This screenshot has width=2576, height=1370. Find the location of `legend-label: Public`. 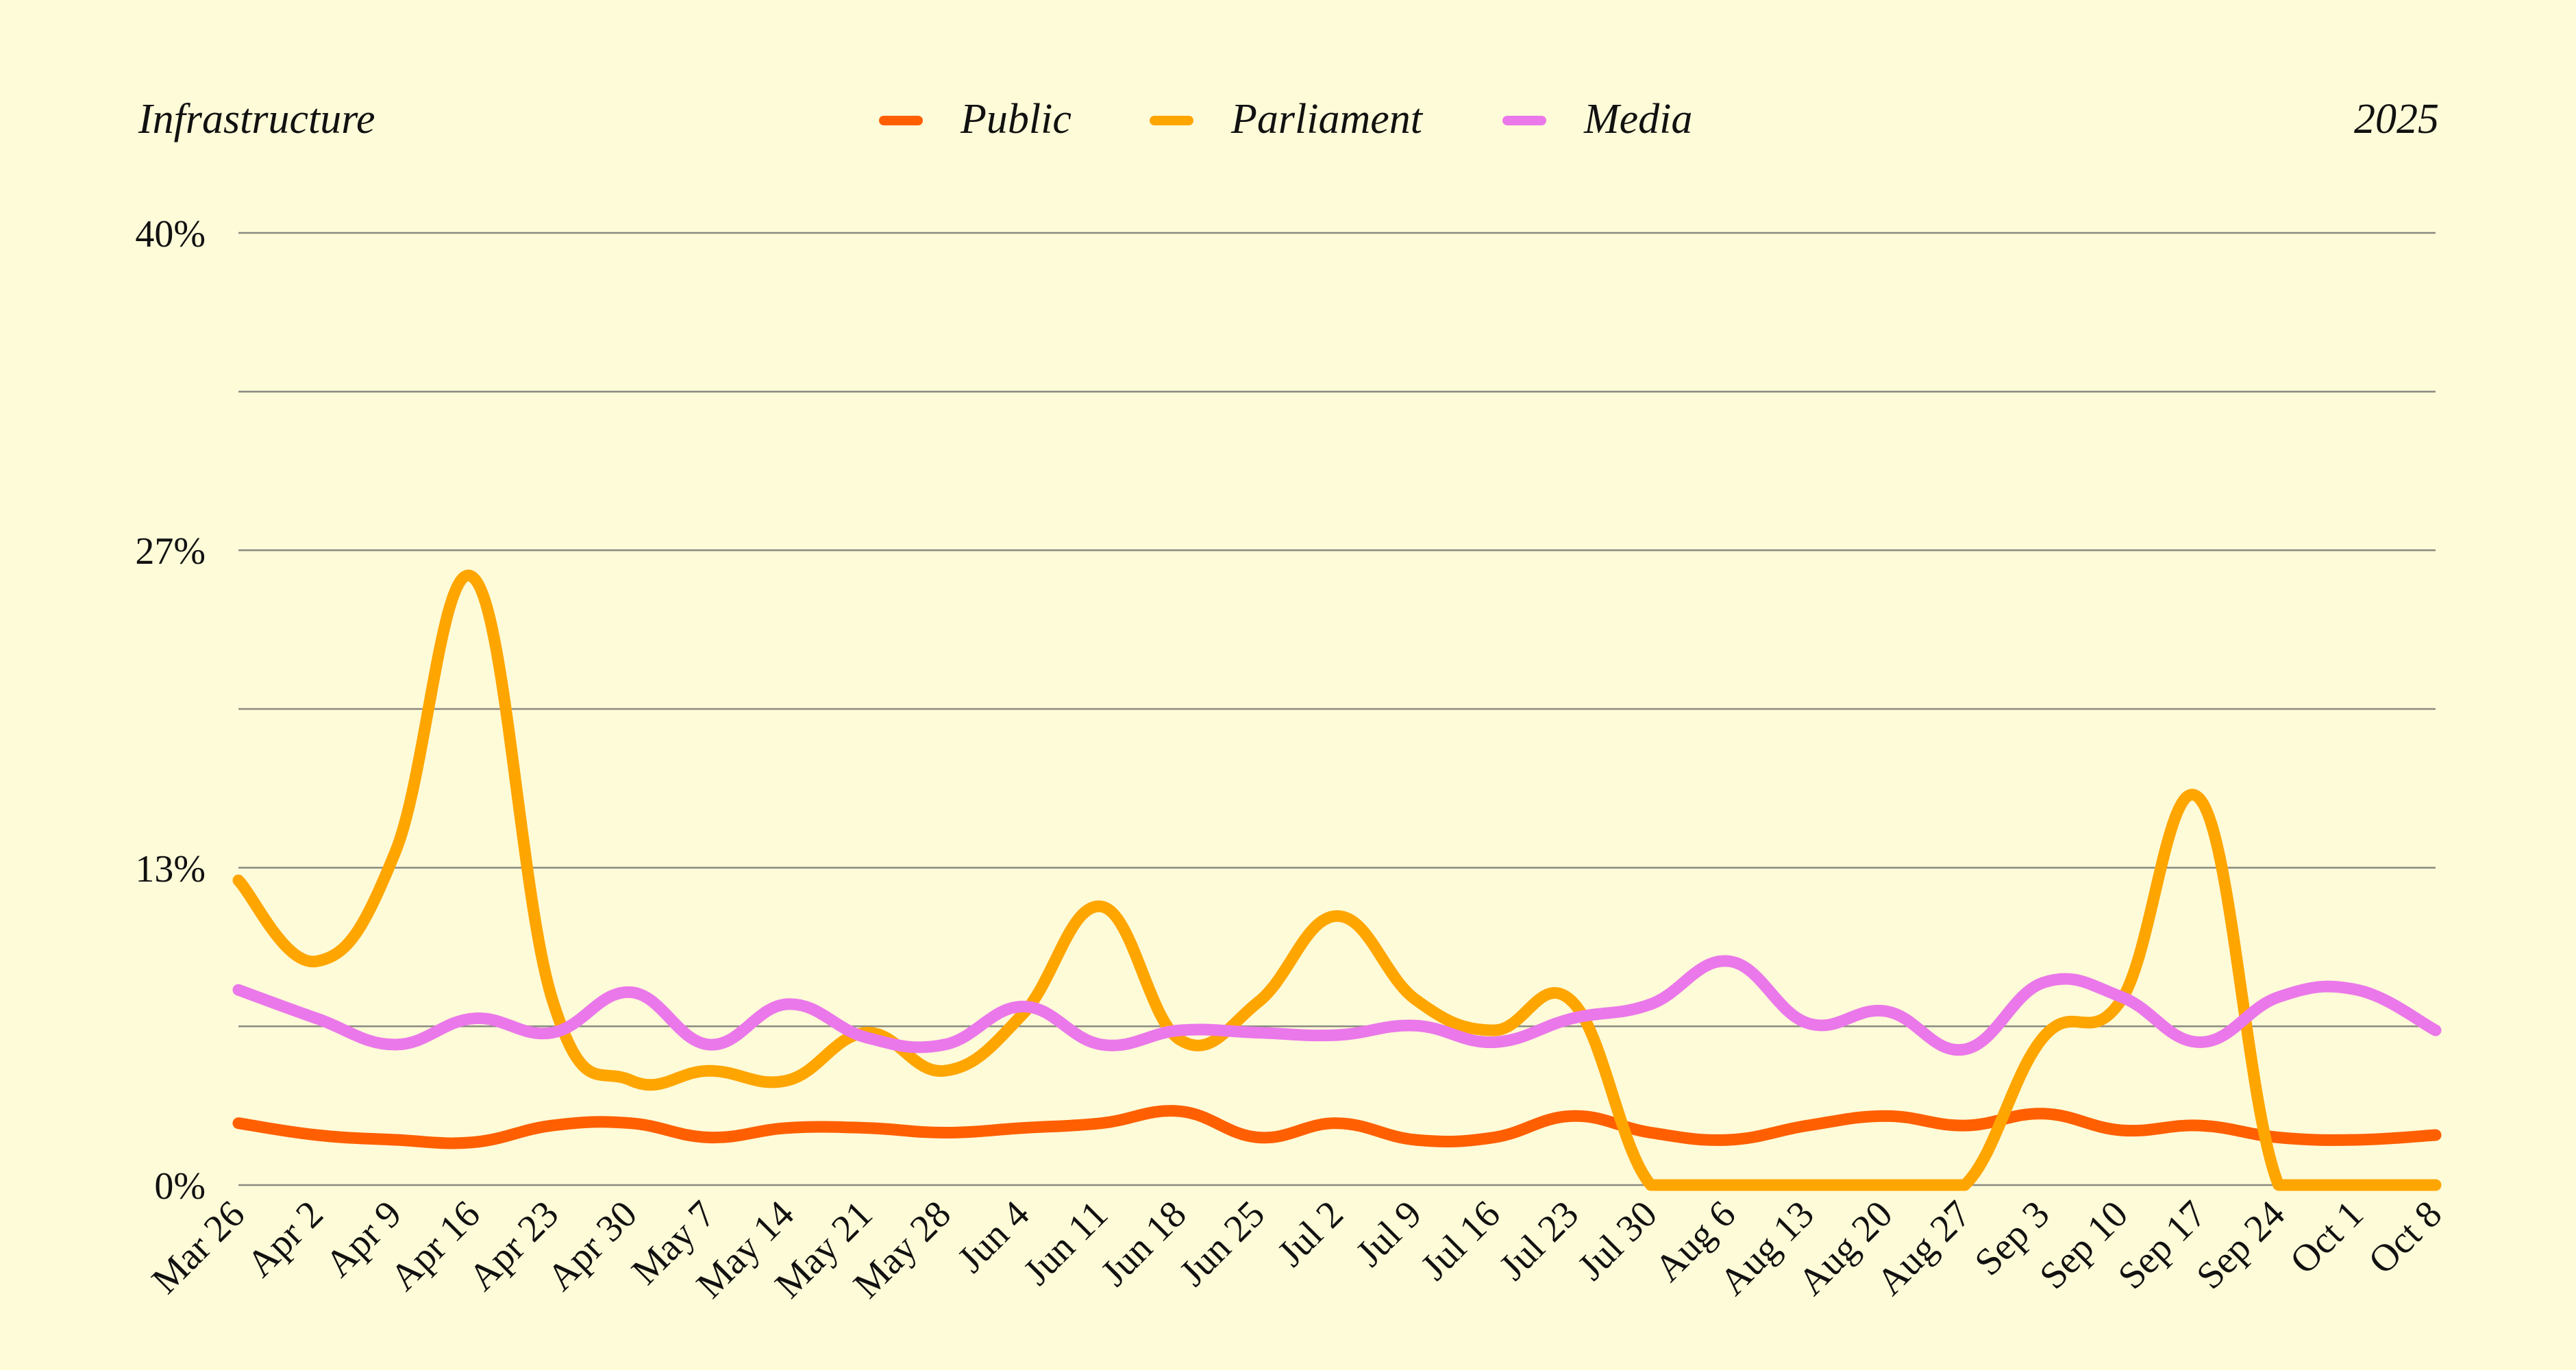

legend-label: Public is located at coordinates (1016, 119).